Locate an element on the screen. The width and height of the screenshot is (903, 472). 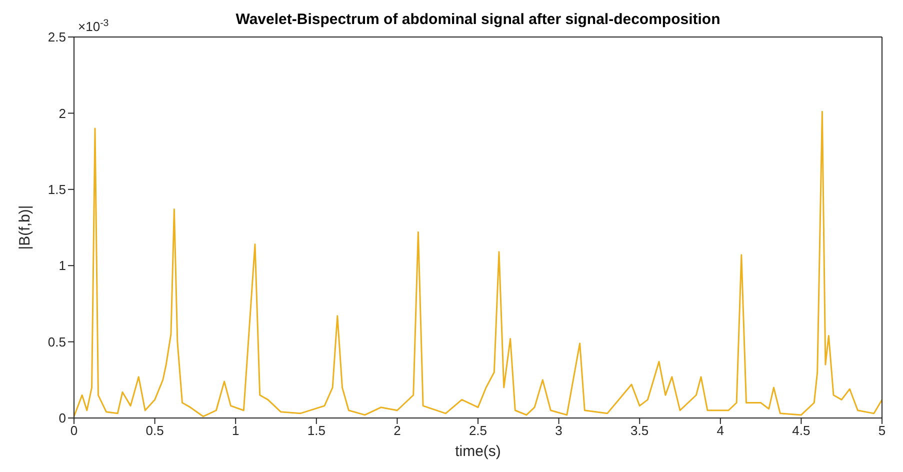
x-axis-title: time(s) is located at coordinates (478, 451).